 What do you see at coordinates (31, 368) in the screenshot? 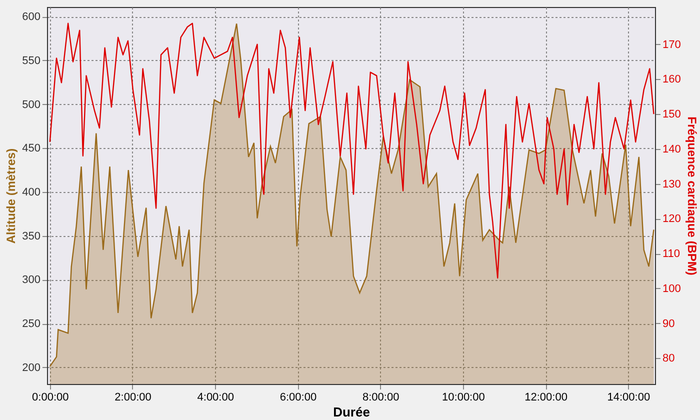
I see `y-tick-label: 200` at bounding box center [31, 368].